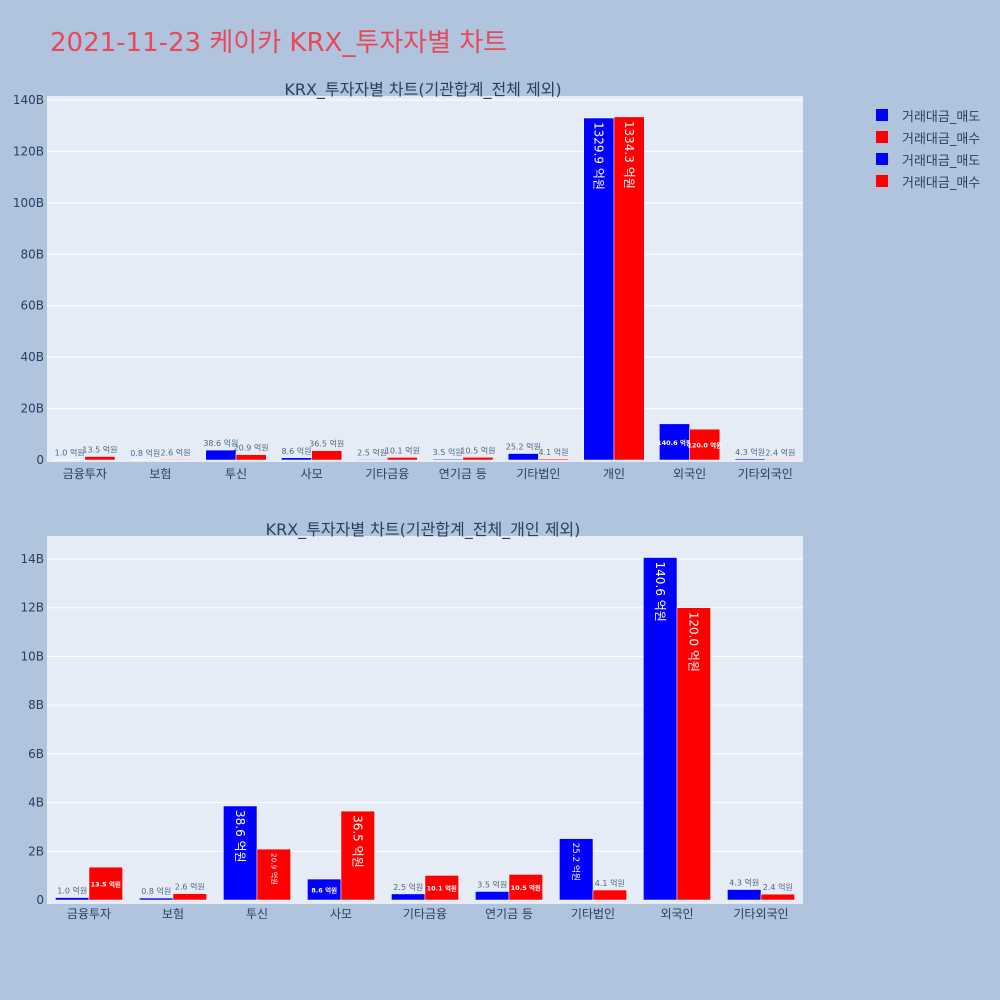  I want to click on legend: 거래대금_매도 거래대금_매수 거래대금_매도 거래대금_매수, so click(928, 148).